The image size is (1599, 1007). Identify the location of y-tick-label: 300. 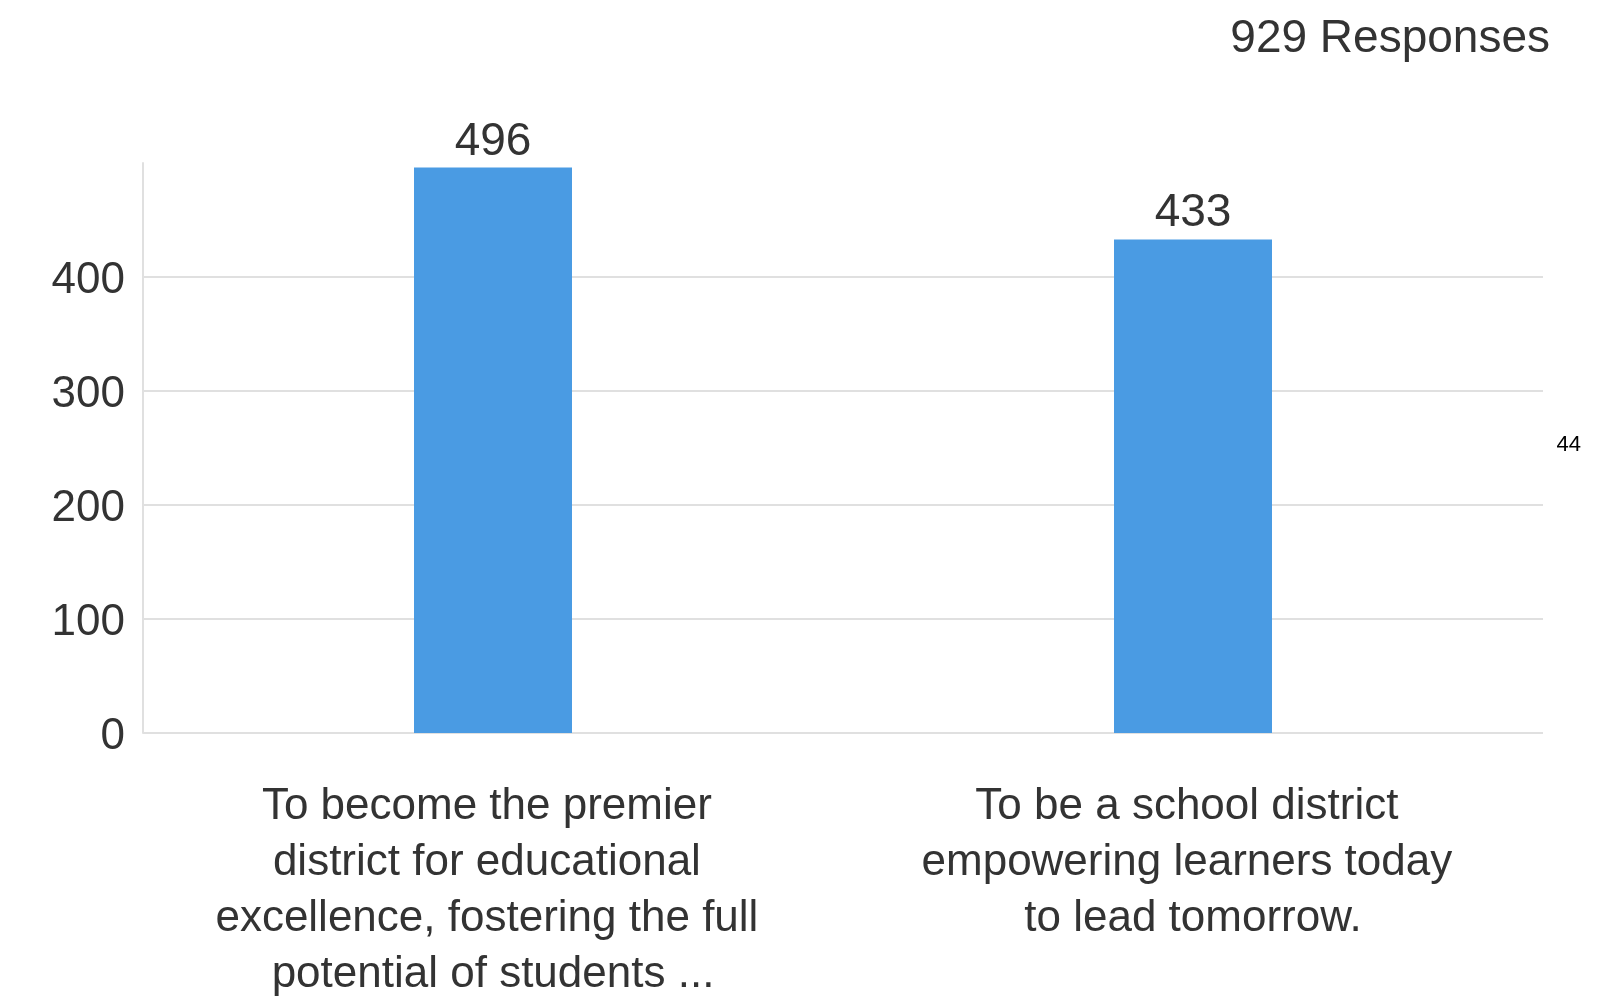
(88, 391).